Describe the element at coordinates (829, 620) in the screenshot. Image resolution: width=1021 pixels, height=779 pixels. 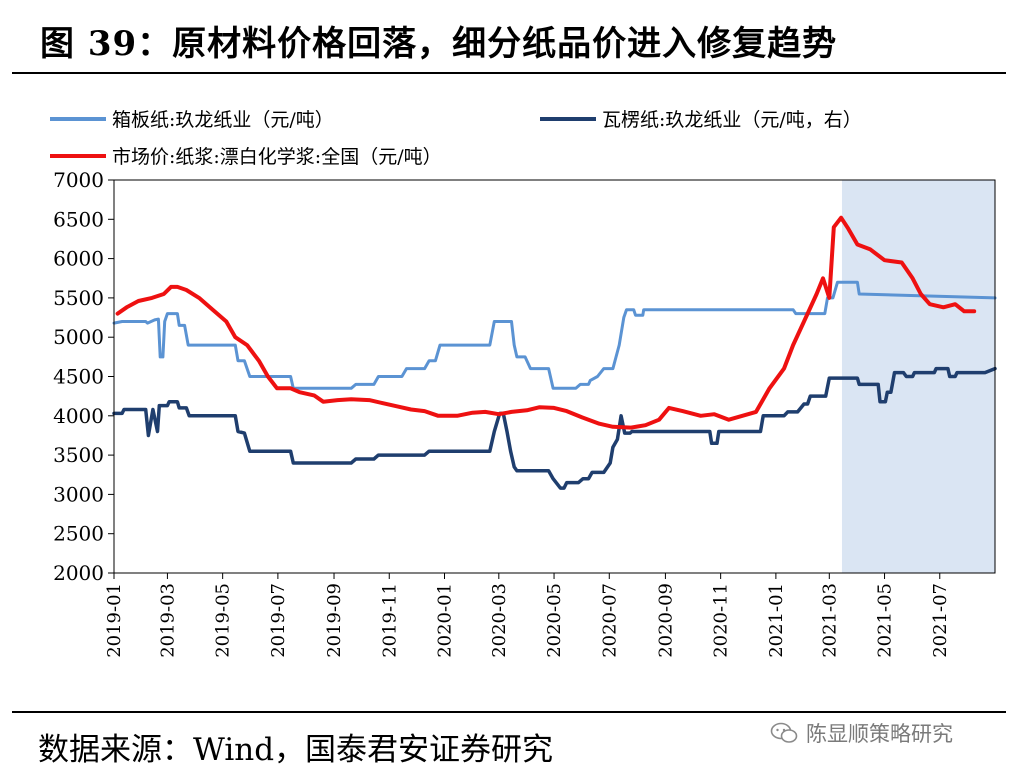
I see `x-tick-label: 2021-03` at that location.